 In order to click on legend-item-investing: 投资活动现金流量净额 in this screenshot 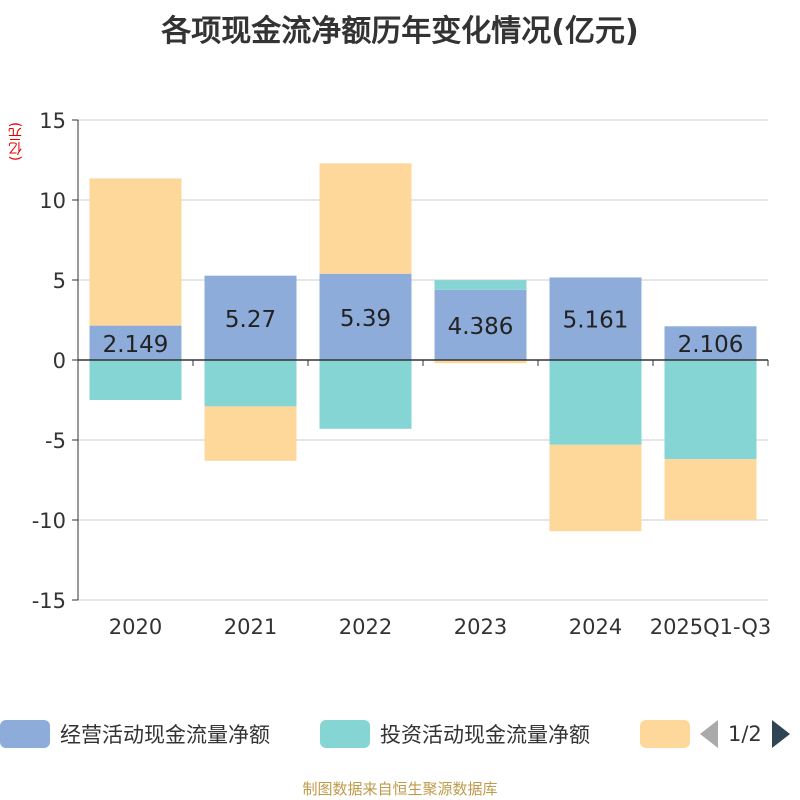, I will do `click(455, 734)`.